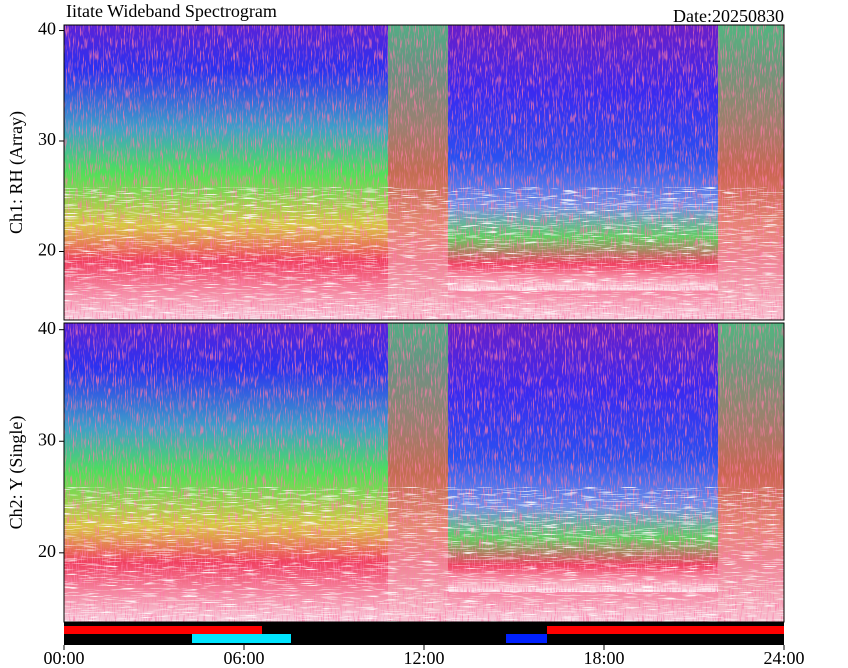 This screenshot has height=668, width=848. What do you see at coordinates (728, 16) in the screenshot?
I see `date-label: Date:20250830` at bounding box center [728, 16].